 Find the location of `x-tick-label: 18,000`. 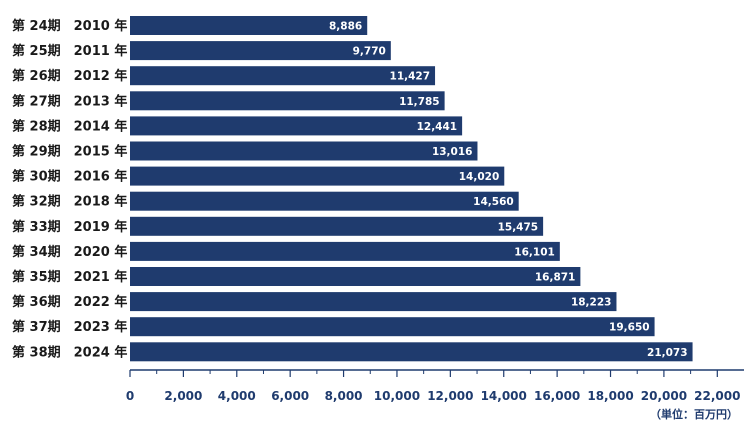

x-tick-label: 18,000 is located at coordinates (610, 396).